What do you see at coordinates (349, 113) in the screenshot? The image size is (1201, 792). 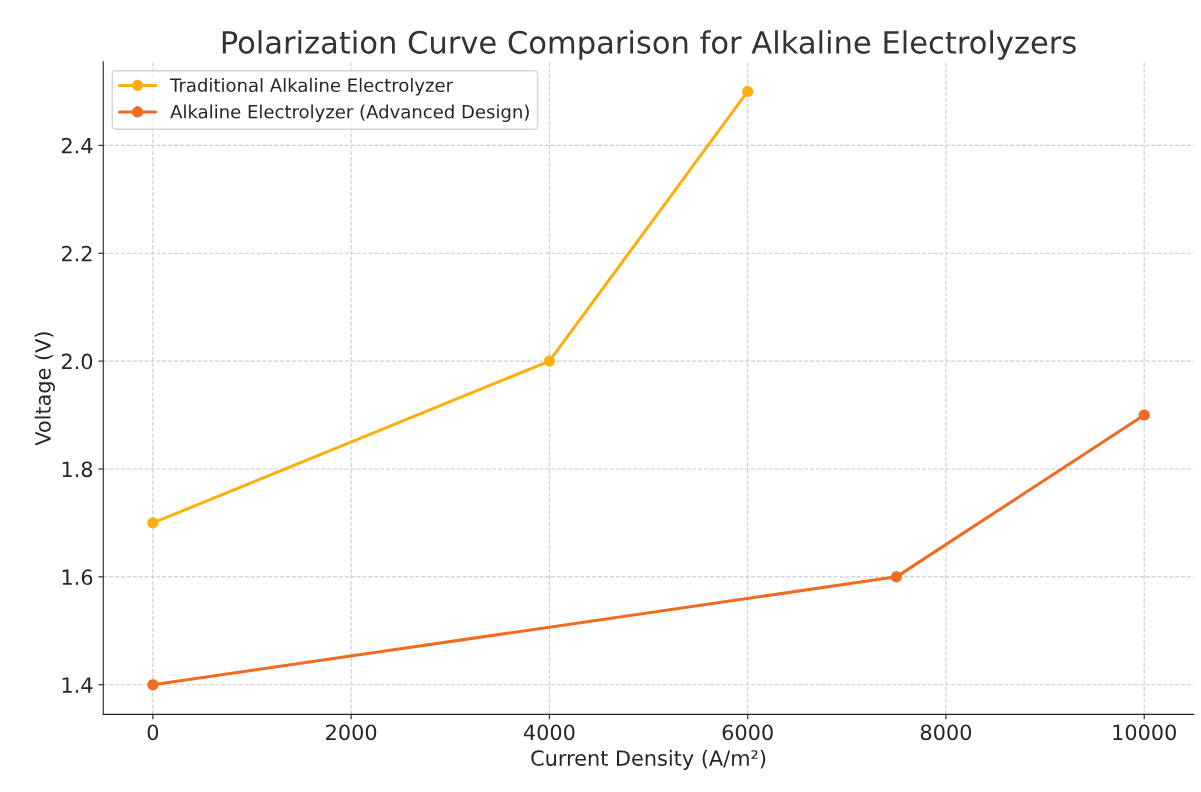 I see `legend-label: Alkaline Electrolyzer (Advanced Design)` at bounding box center [349, 113].